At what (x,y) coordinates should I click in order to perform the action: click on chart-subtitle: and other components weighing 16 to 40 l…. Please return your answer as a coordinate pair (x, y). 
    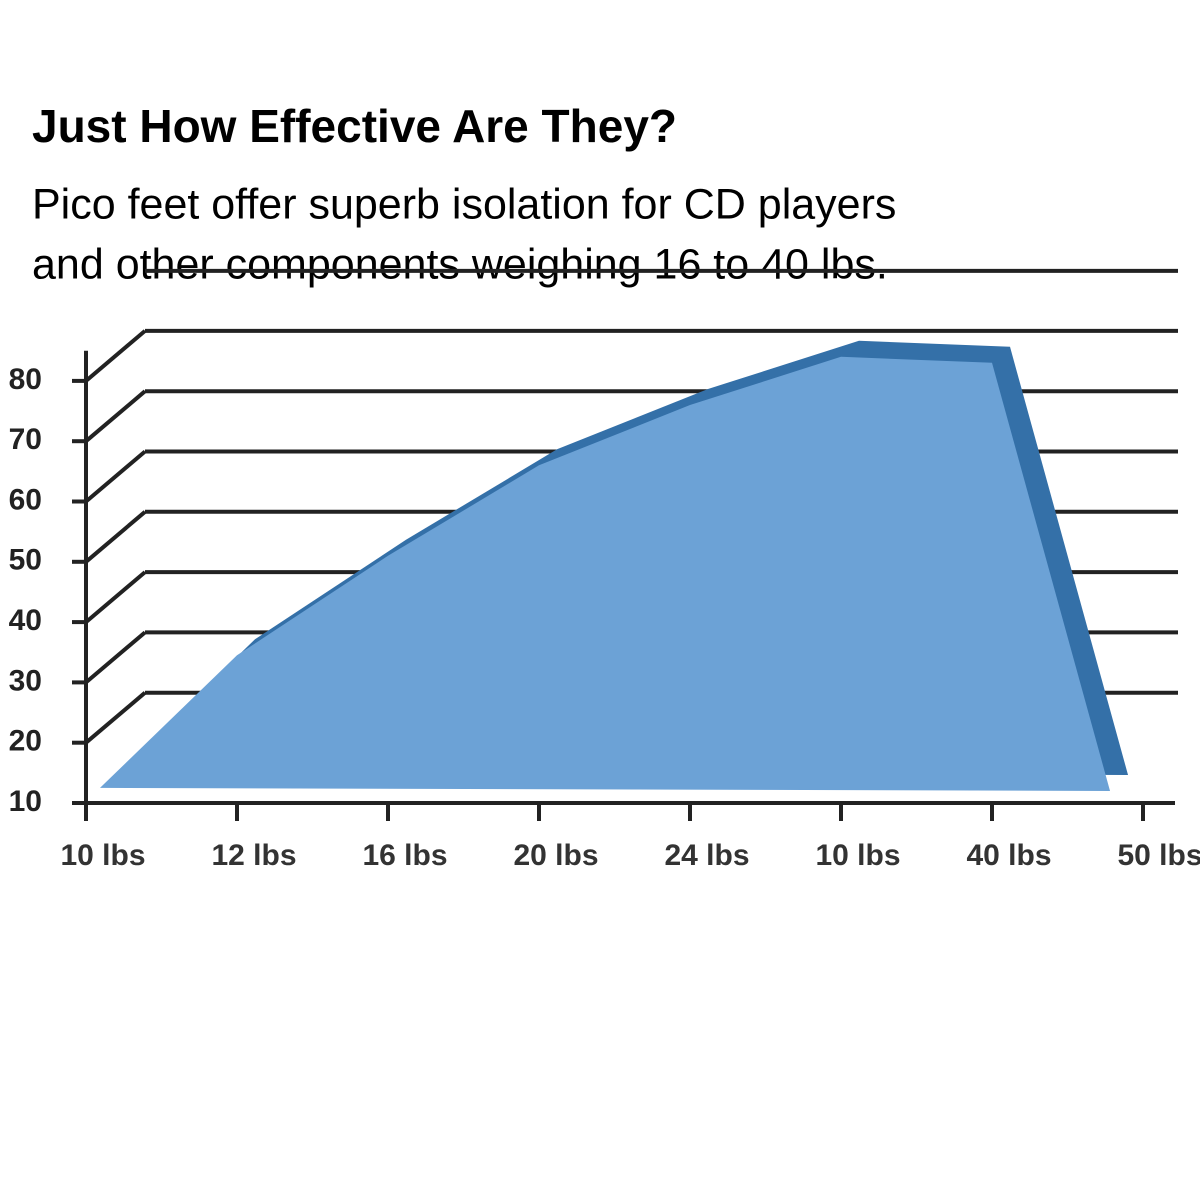
    Looking at the image, I should click on (460, 264).